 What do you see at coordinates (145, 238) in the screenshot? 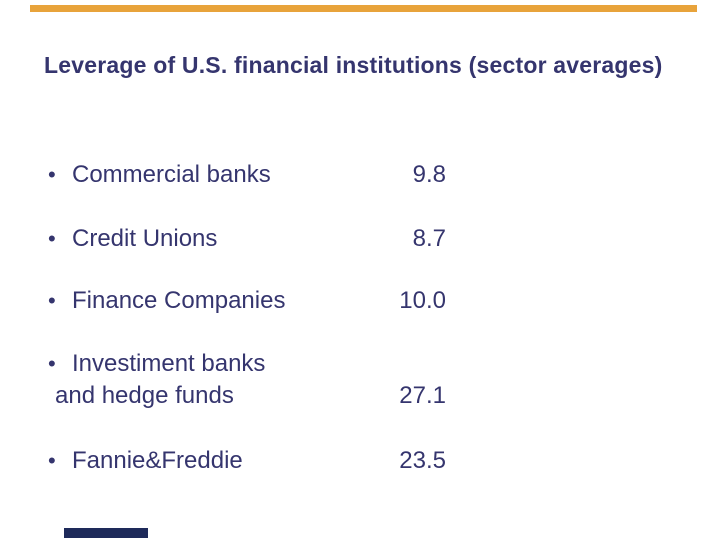
I see `item-label: Credit Unions` at bounding box center [145, 238].